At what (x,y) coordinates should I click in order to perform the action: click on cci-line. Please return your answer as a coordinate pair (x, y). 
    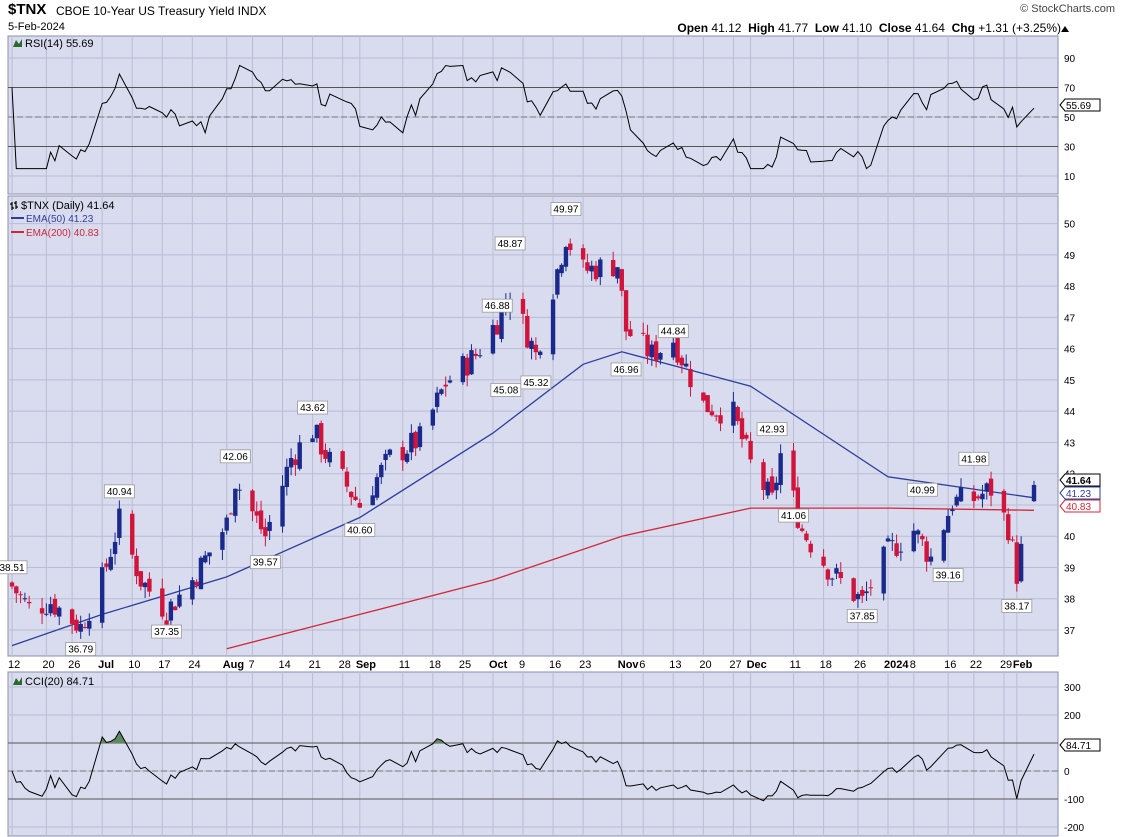
    Looking at the image, I should click on (523, 766).